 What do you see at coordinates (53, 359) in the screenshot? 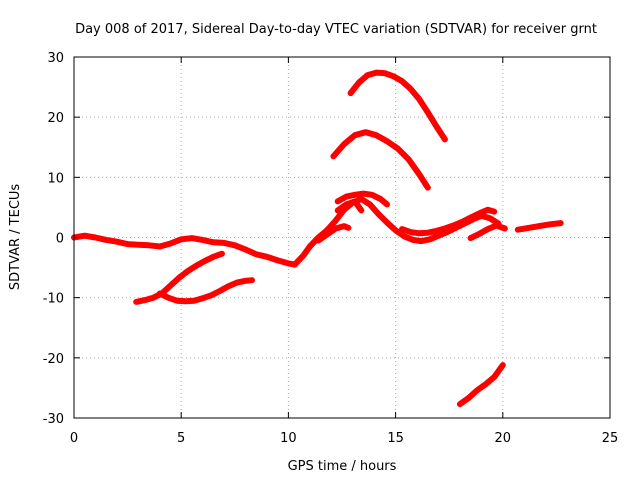
I see `y-tick-label: -20` at bounding box center [53, 359].